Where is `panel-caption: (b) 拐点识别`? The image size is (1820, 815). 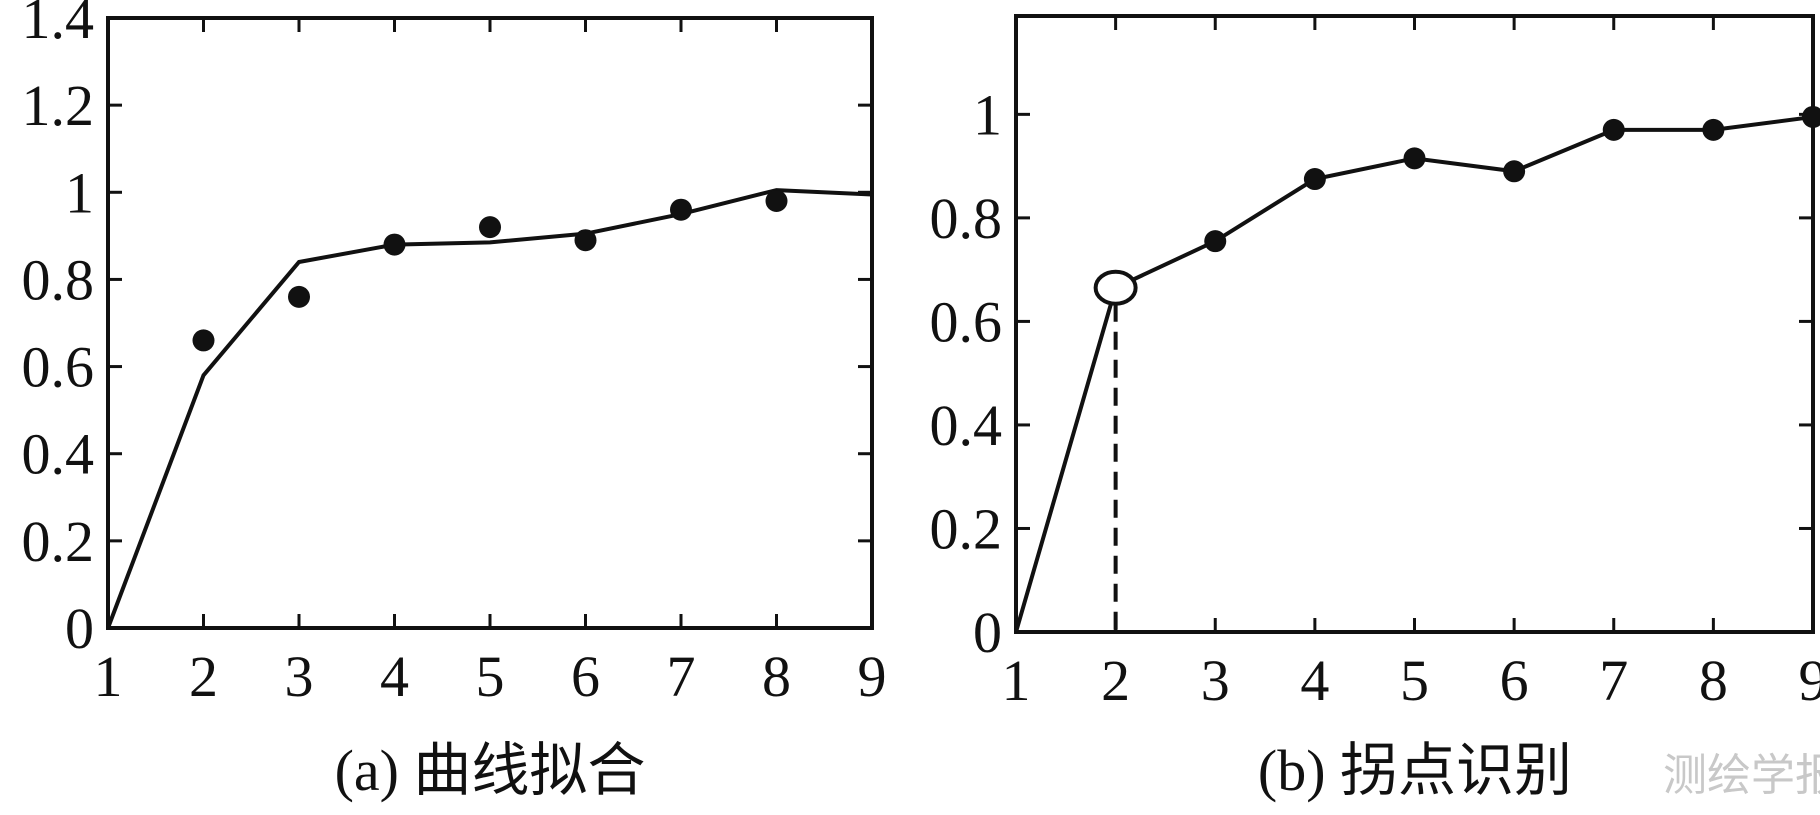
panel-caption: (b) 拐点识别 is located at coordinates (1415, 770).